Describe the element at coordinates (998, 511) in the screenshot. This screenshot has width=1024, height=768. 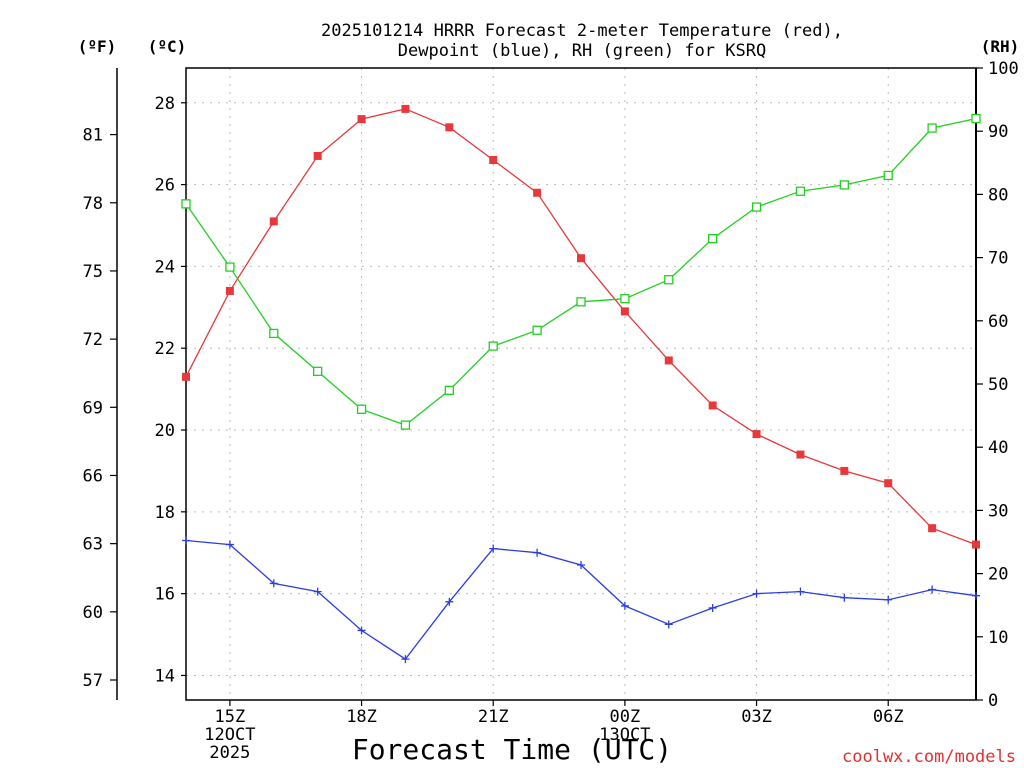
I see `rh-tick-label: 30` at that location.